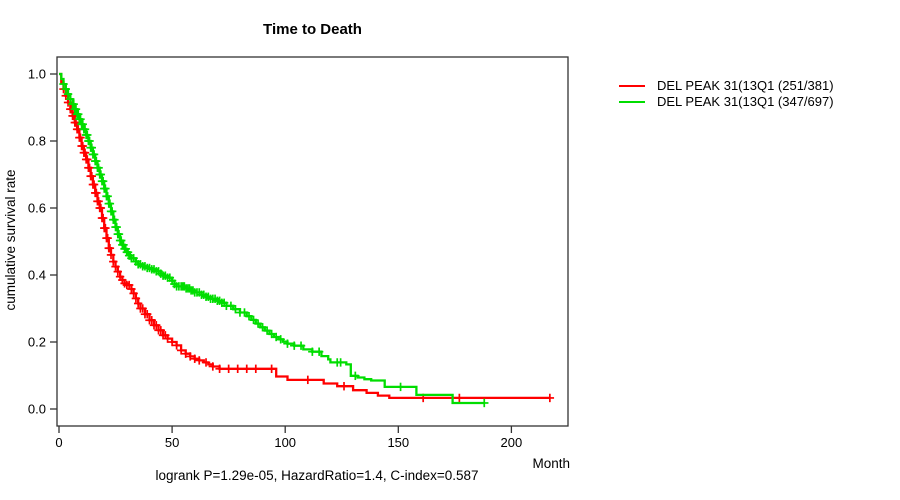 The height and width of the screenshot is (500, 900). I want to click on y-tick-label: 0.0, so click(37, 409).